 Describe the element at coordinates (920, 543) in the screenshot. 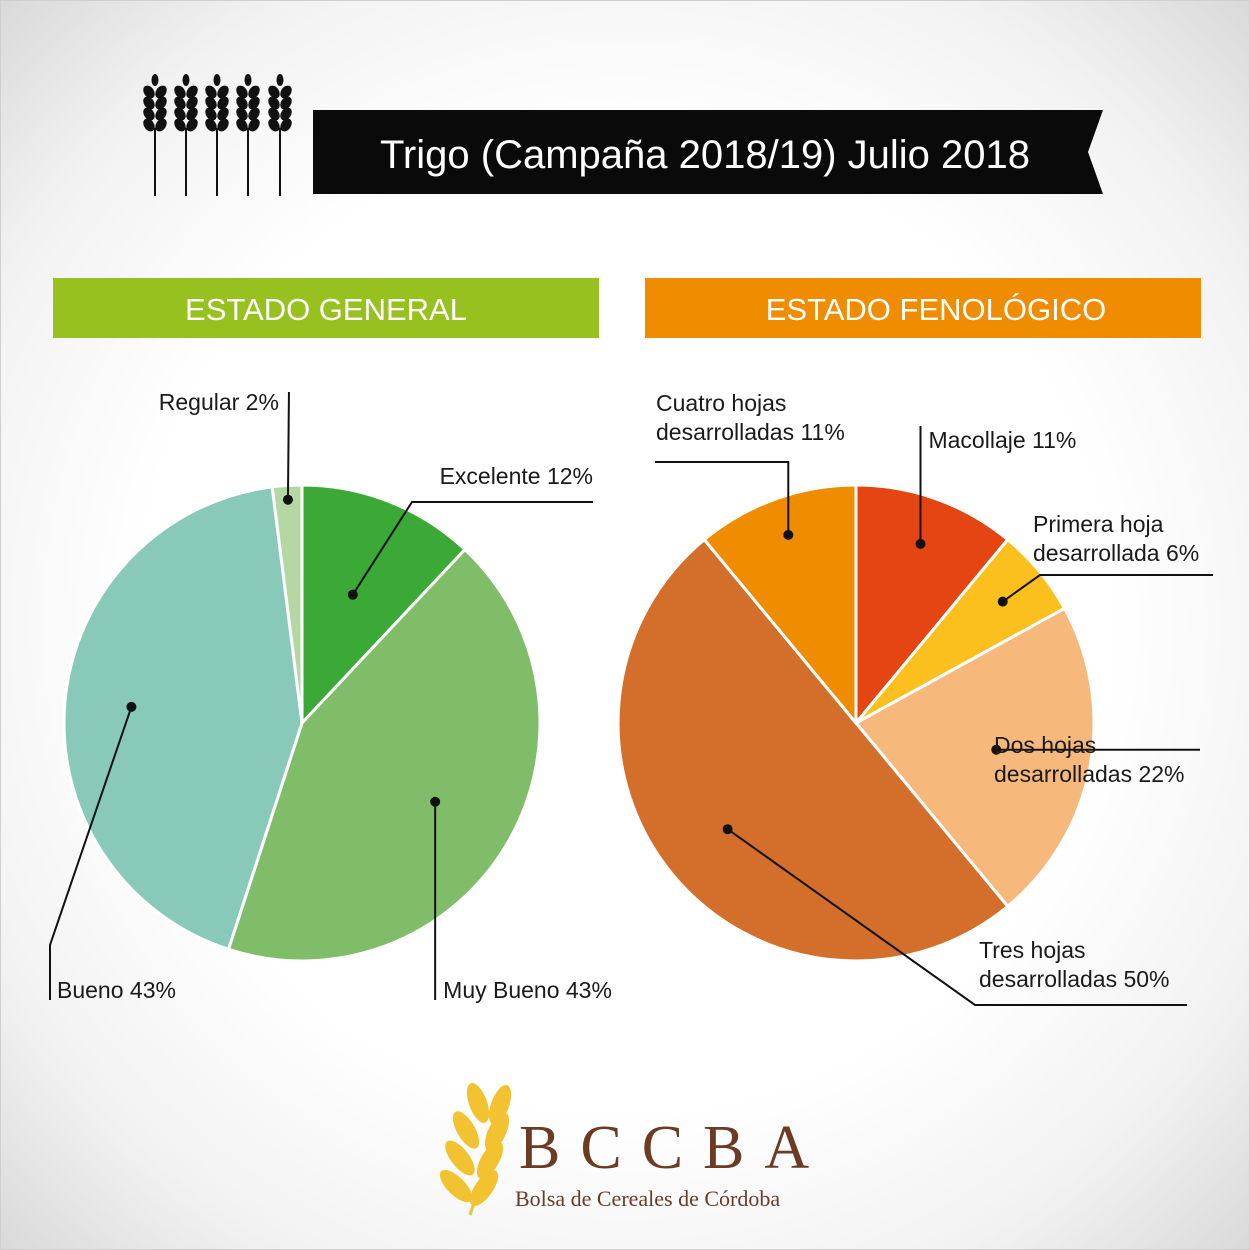

I see `macollaje-leader-dot` at that location.